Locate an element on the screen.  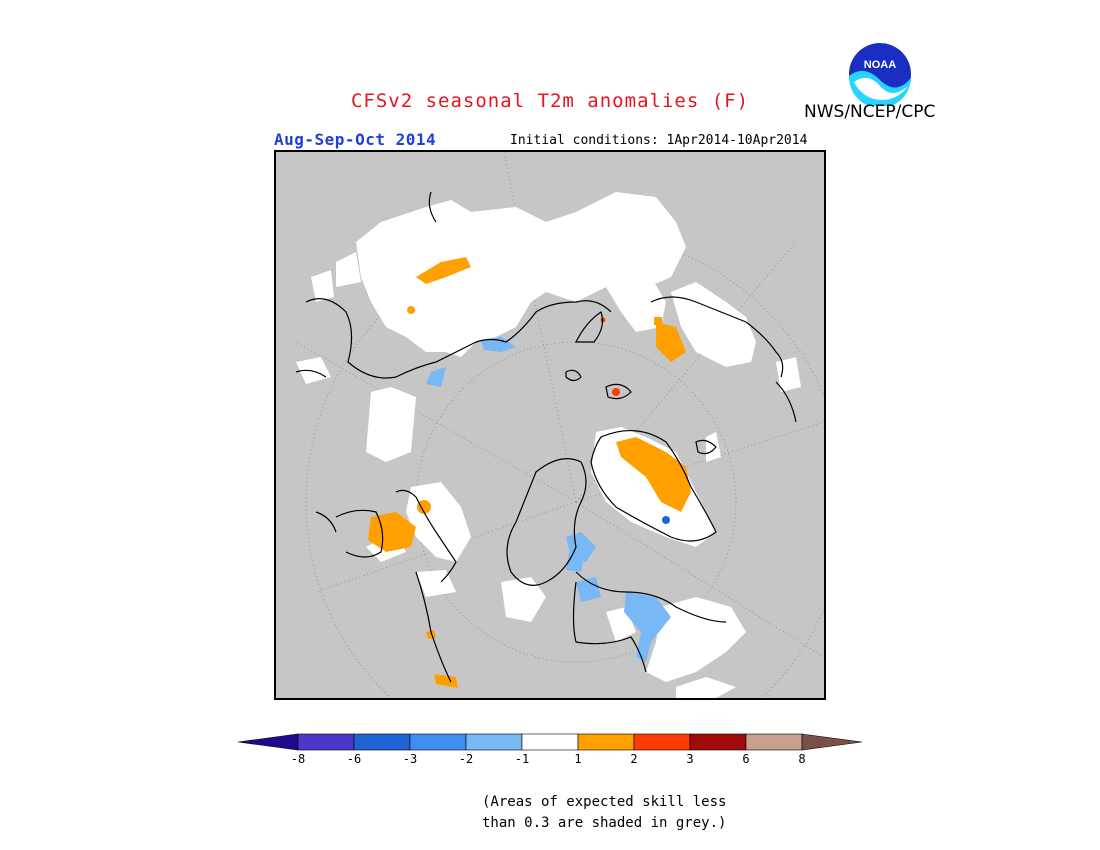
above-normal-areas is located at coordinates (529, 472).